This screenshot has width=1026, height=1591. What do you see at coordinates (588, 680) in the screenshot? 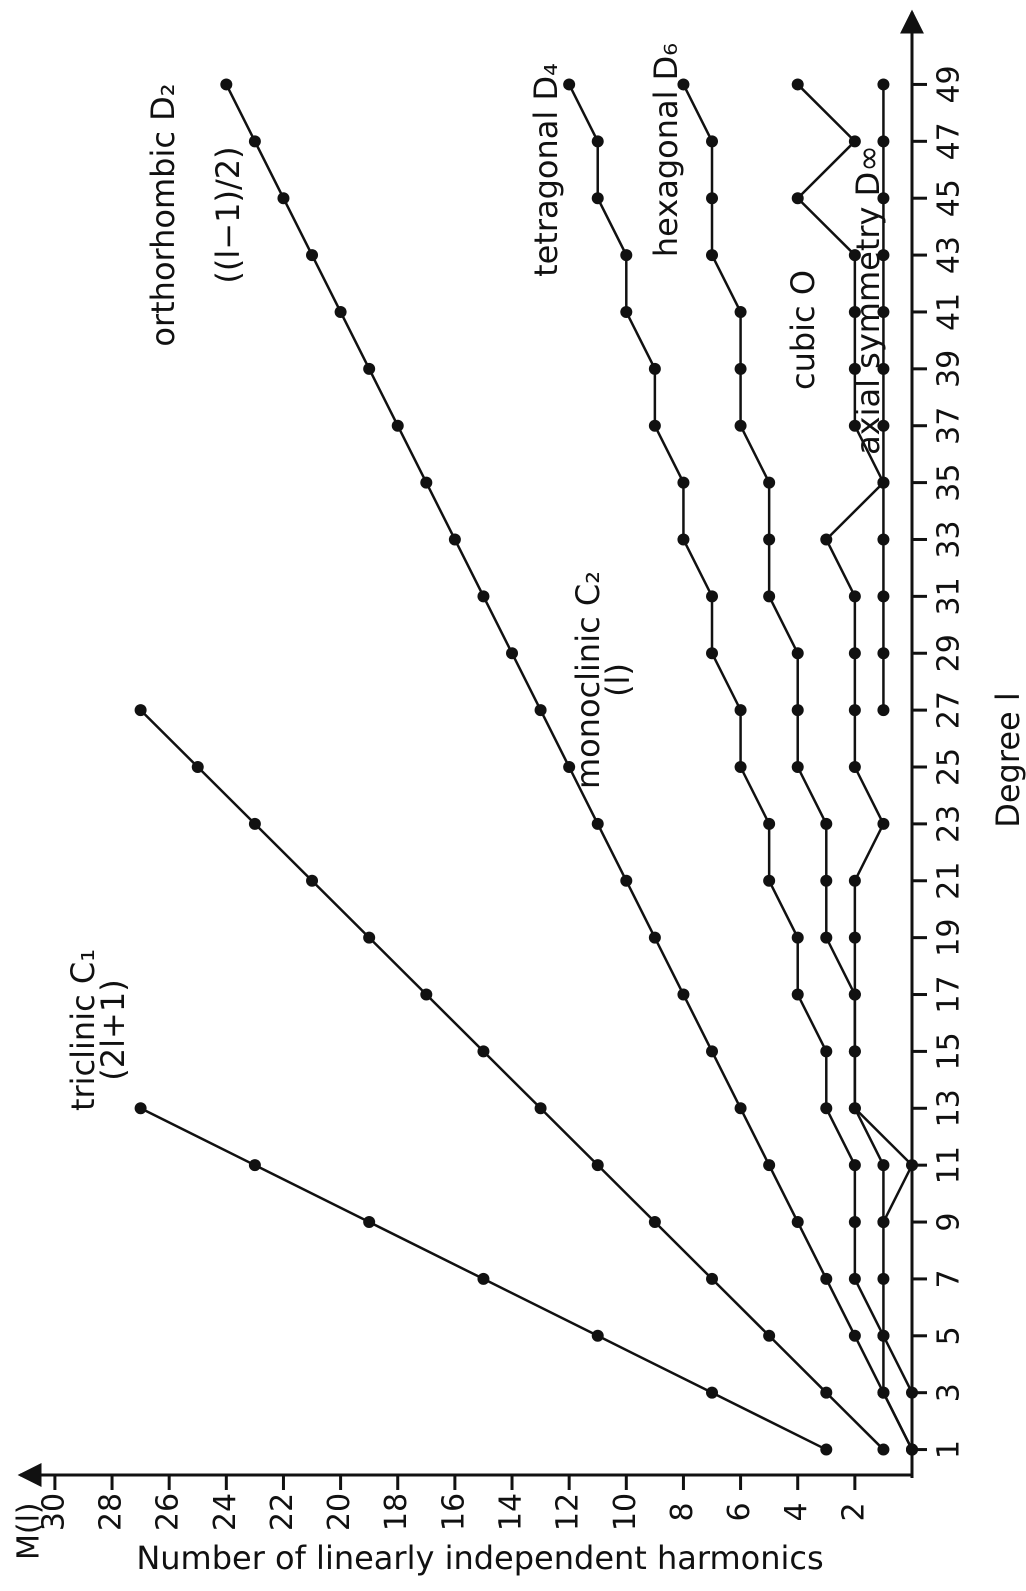
I see `series-label: monoclinic C₂` at bounding box center [588, 680].